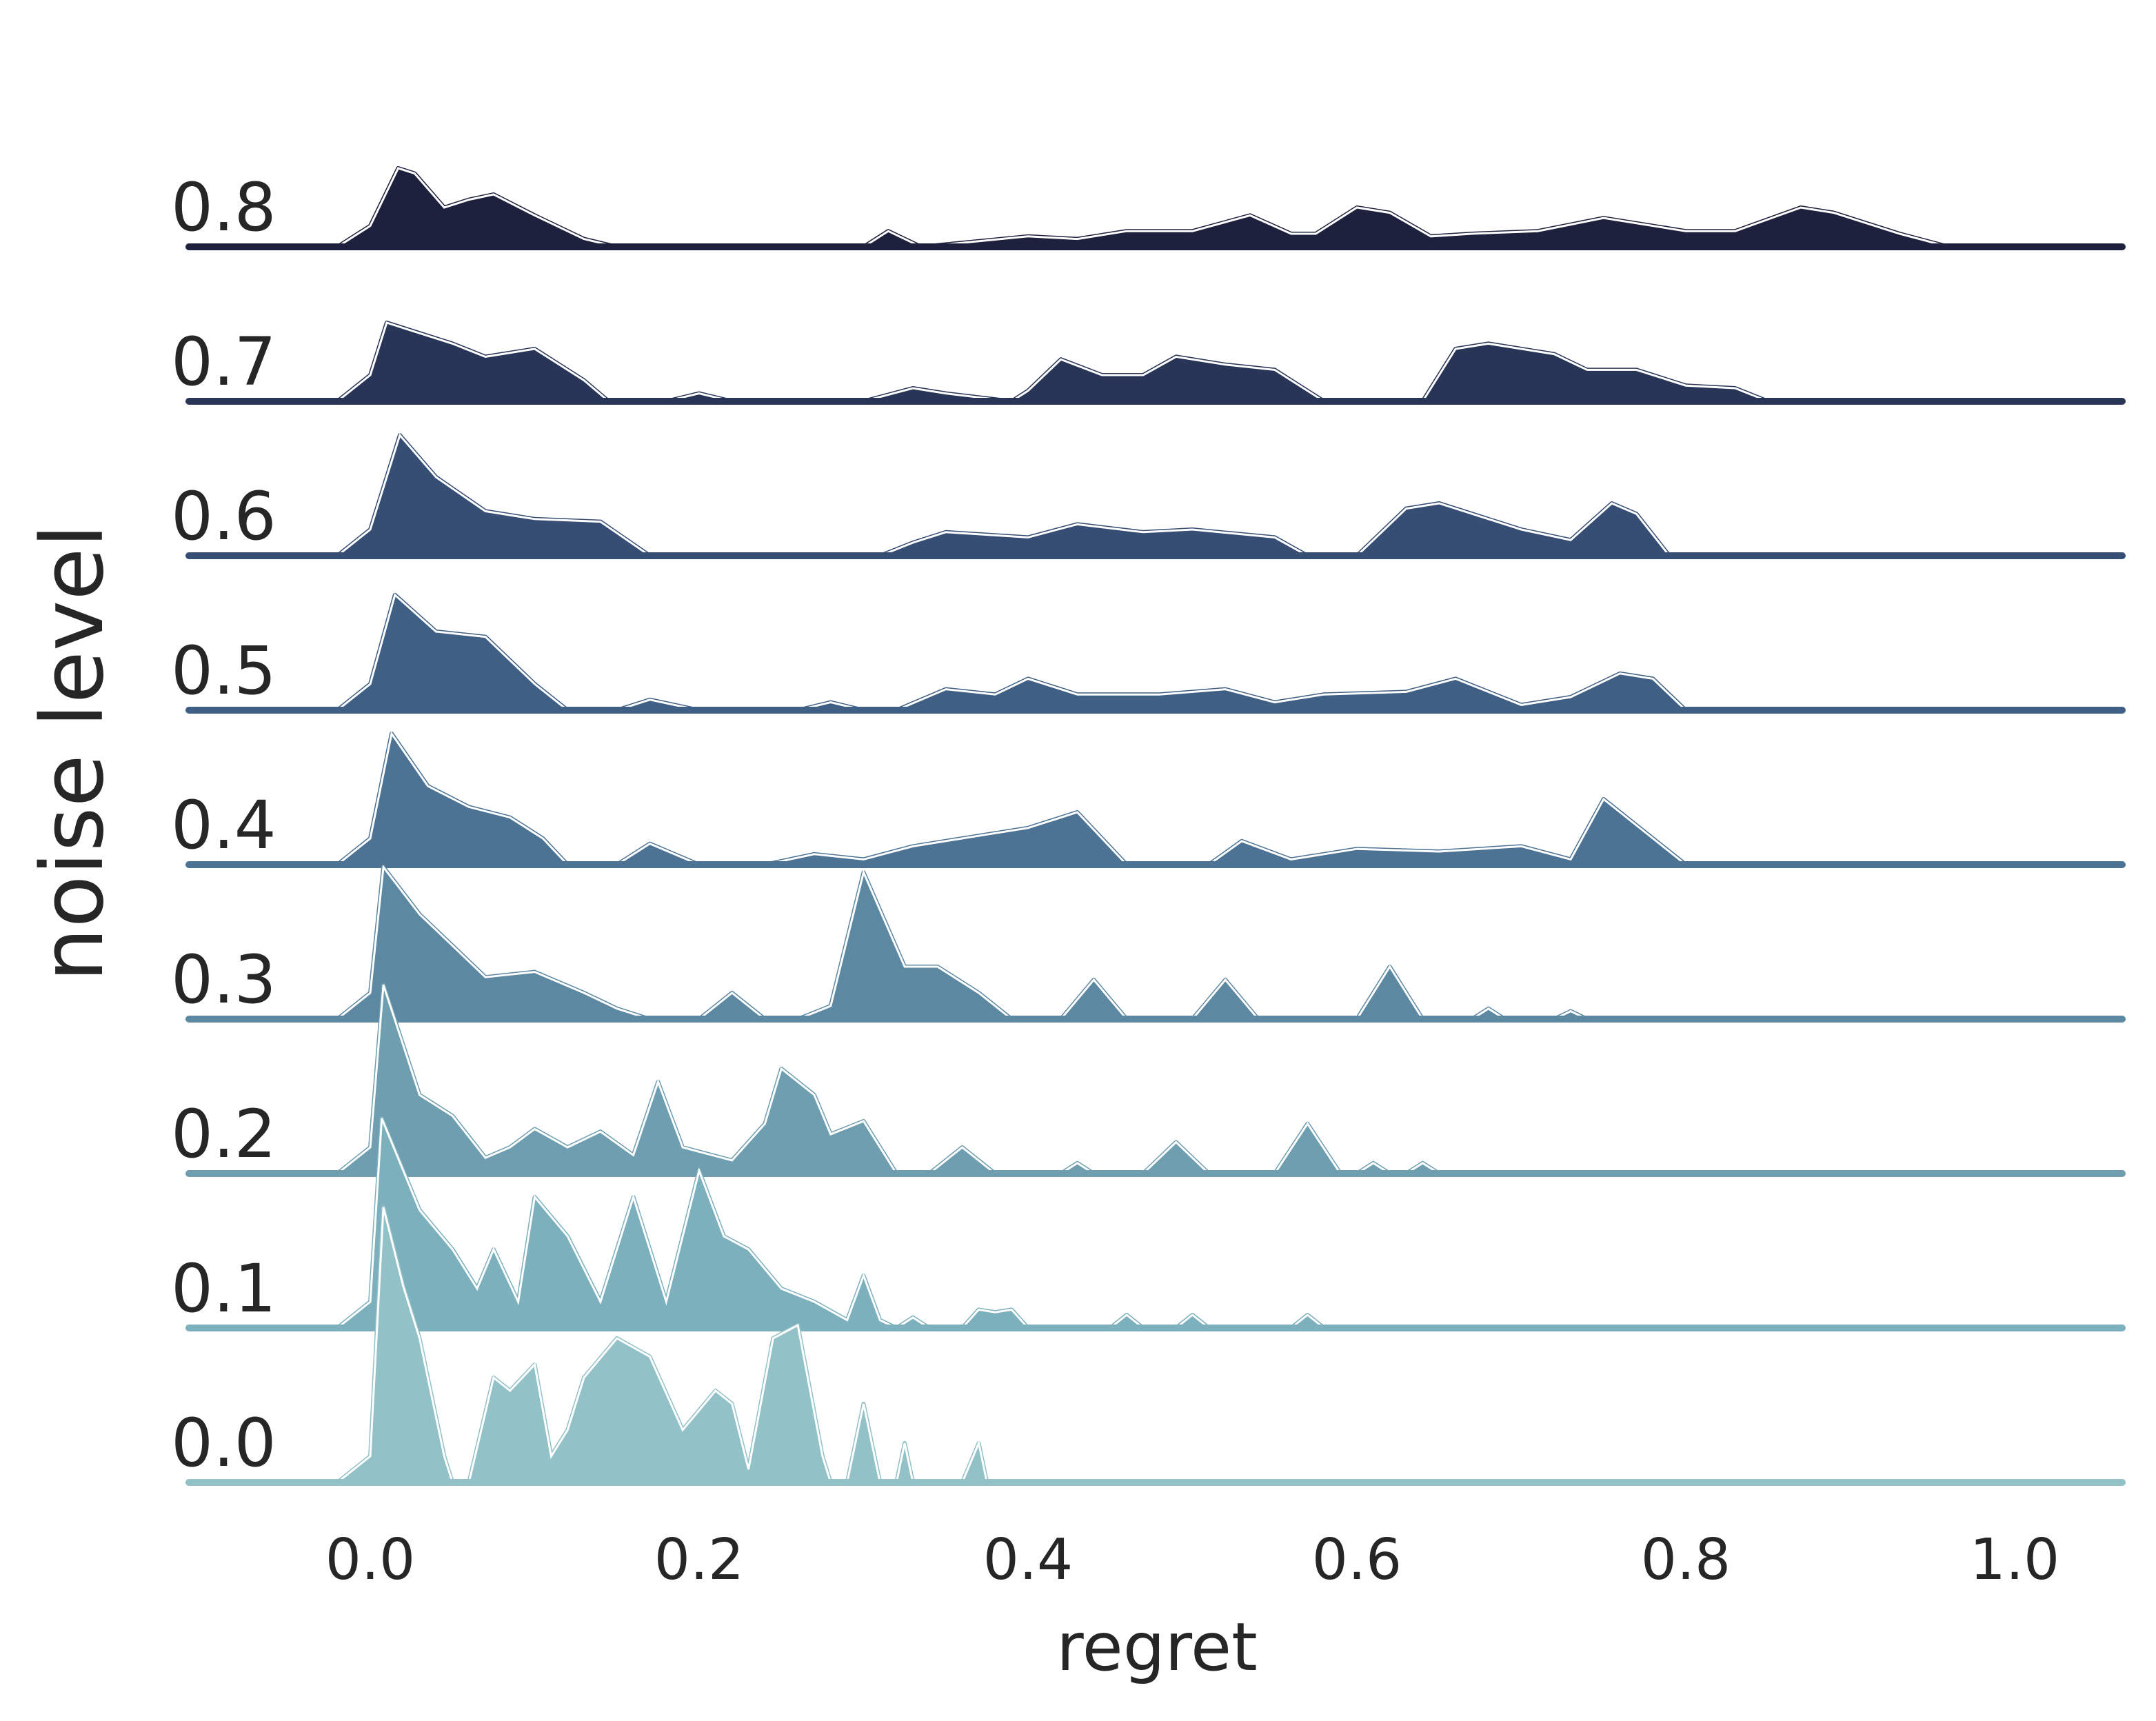 This screenshot has width=2156, height=1721. Describe the element at coordinates (73, 753) in the screenshot. I see `y-axis-title: noise level` at that location.